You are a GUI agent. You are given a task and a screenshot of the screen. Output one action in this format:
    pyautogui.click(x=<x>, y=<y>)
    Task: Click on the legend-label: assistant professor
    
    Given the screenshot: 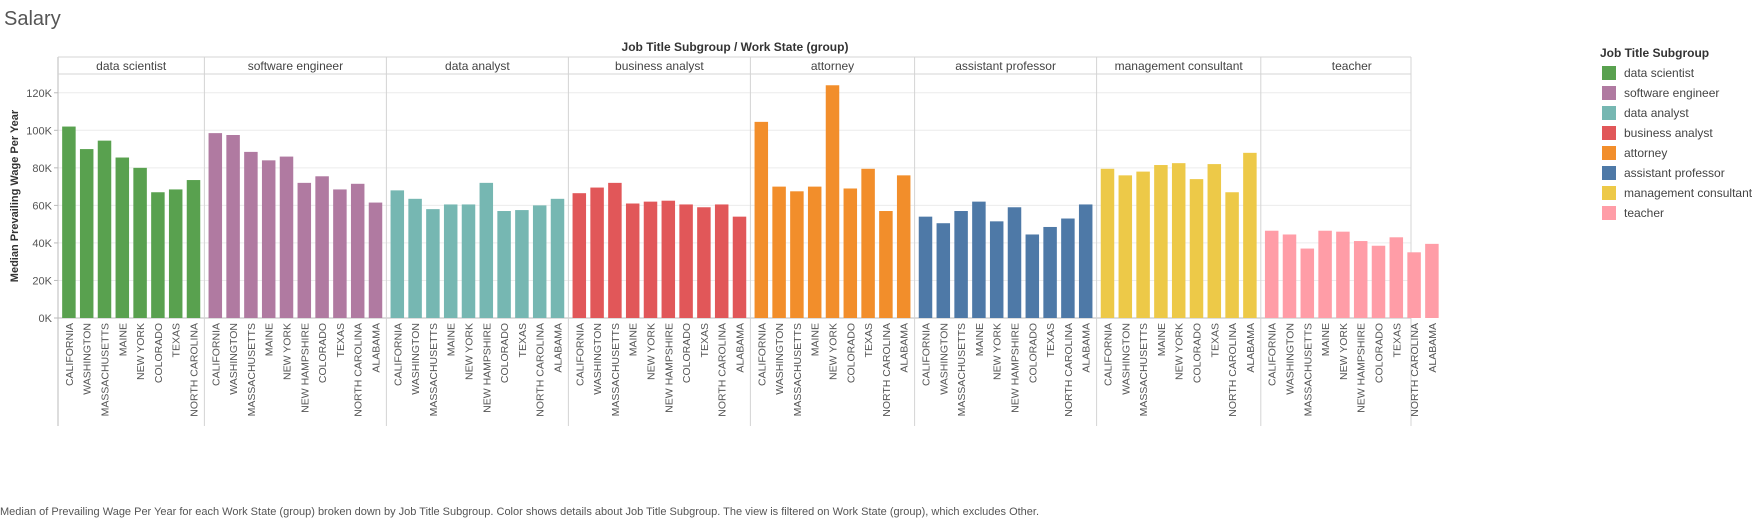 What is the action you would take?
    pyautogui.click(x=1674, y=173)
    